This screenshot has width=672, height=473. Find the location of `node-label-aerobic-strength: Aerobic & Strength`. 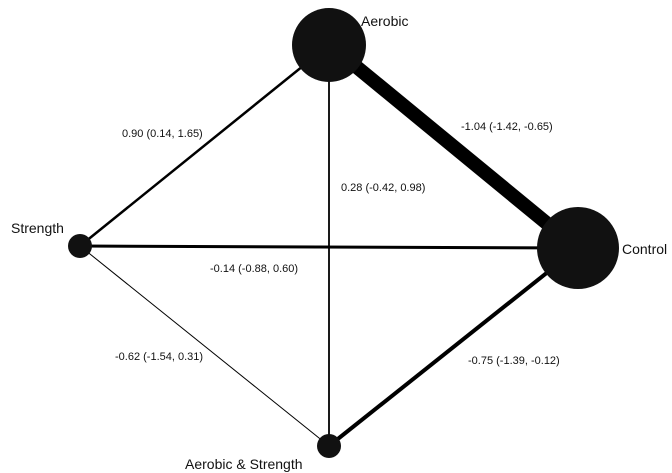

node-label-aerobic-strength: Aerobic & Strength is located at coordinates (244, 464).